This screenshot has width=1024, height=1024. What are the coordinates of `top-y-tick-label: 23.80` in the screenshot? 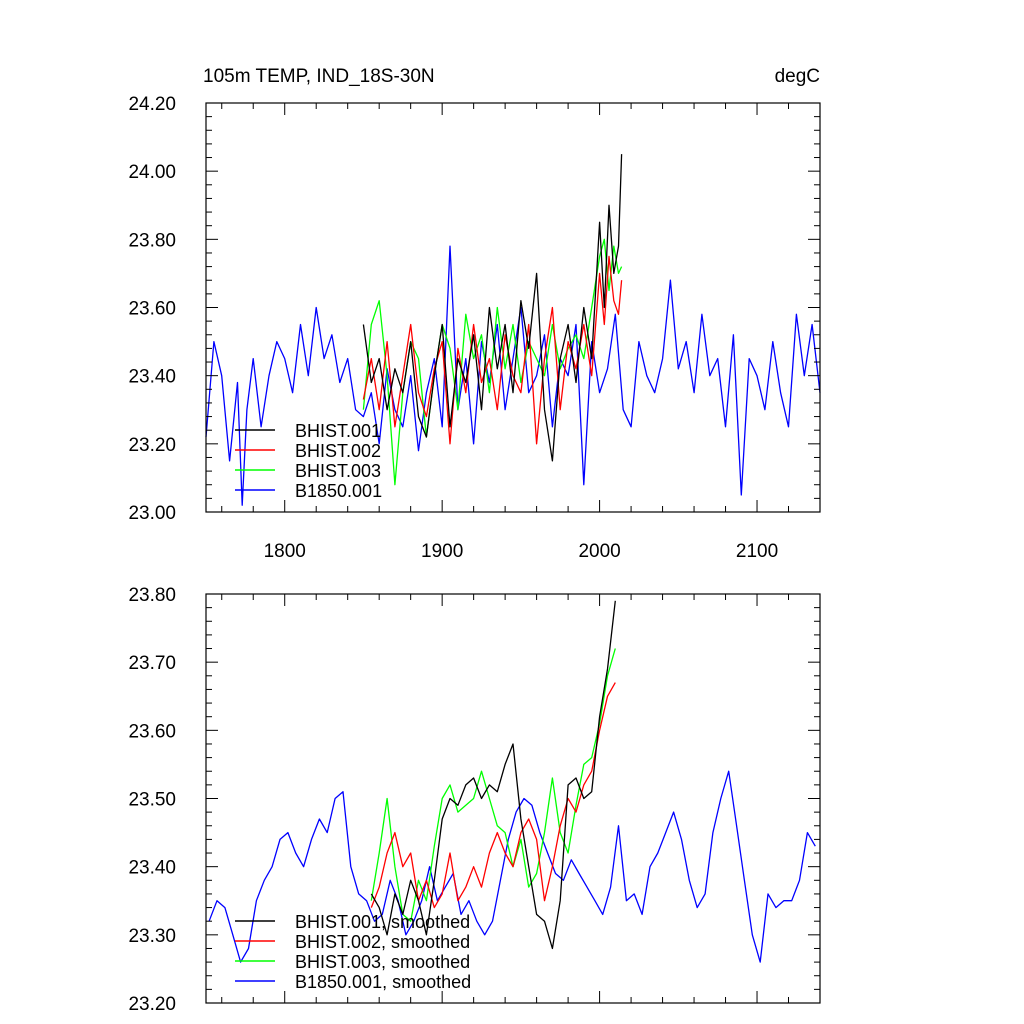 It's located at (152, 240).